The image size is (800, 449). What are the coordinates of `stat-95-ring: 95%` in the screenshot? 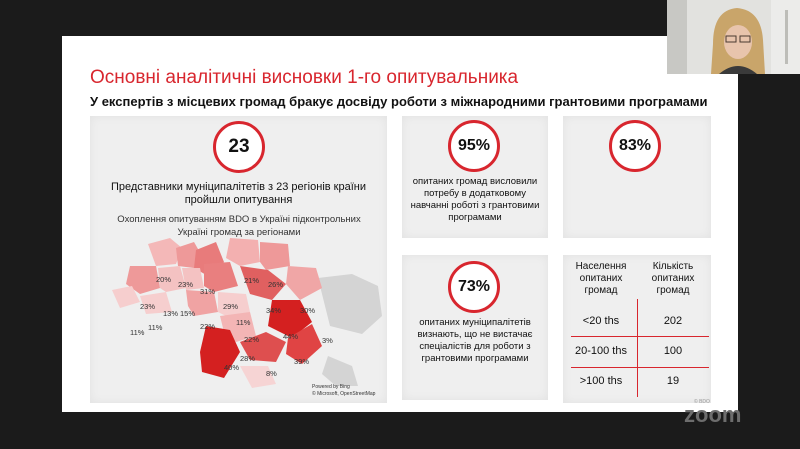 It's located at (474, 146).